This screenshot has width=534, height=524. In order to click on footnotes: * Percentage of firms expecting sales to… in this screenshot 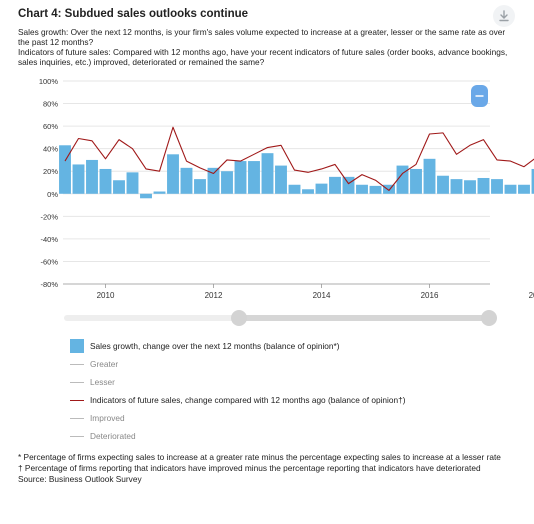, I will do `click(268, 468)`.